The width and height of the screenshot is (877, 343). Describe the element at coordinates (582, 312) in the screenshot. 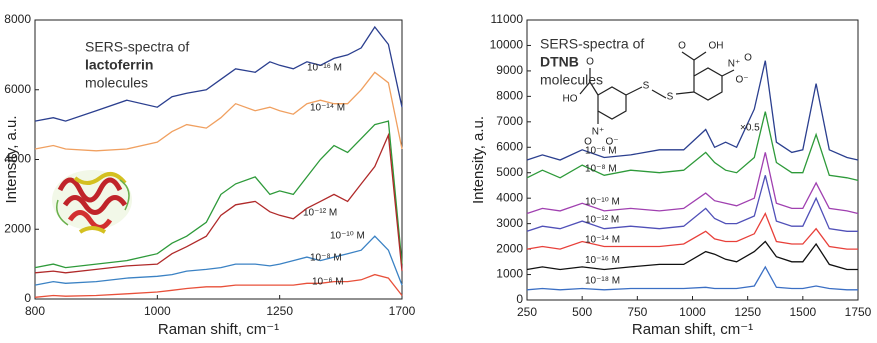

I see `x-tick-label: 500` at that location.